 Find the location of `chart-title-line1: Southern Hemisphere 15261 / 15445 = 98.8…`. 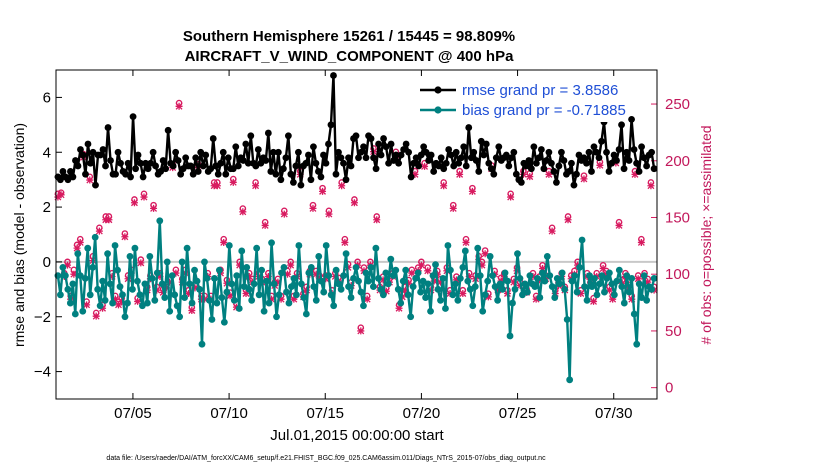

chart-title-line1: Southern Hemisphere 15261 / 15445 = 98.8… is located at coordinates (349, 36).